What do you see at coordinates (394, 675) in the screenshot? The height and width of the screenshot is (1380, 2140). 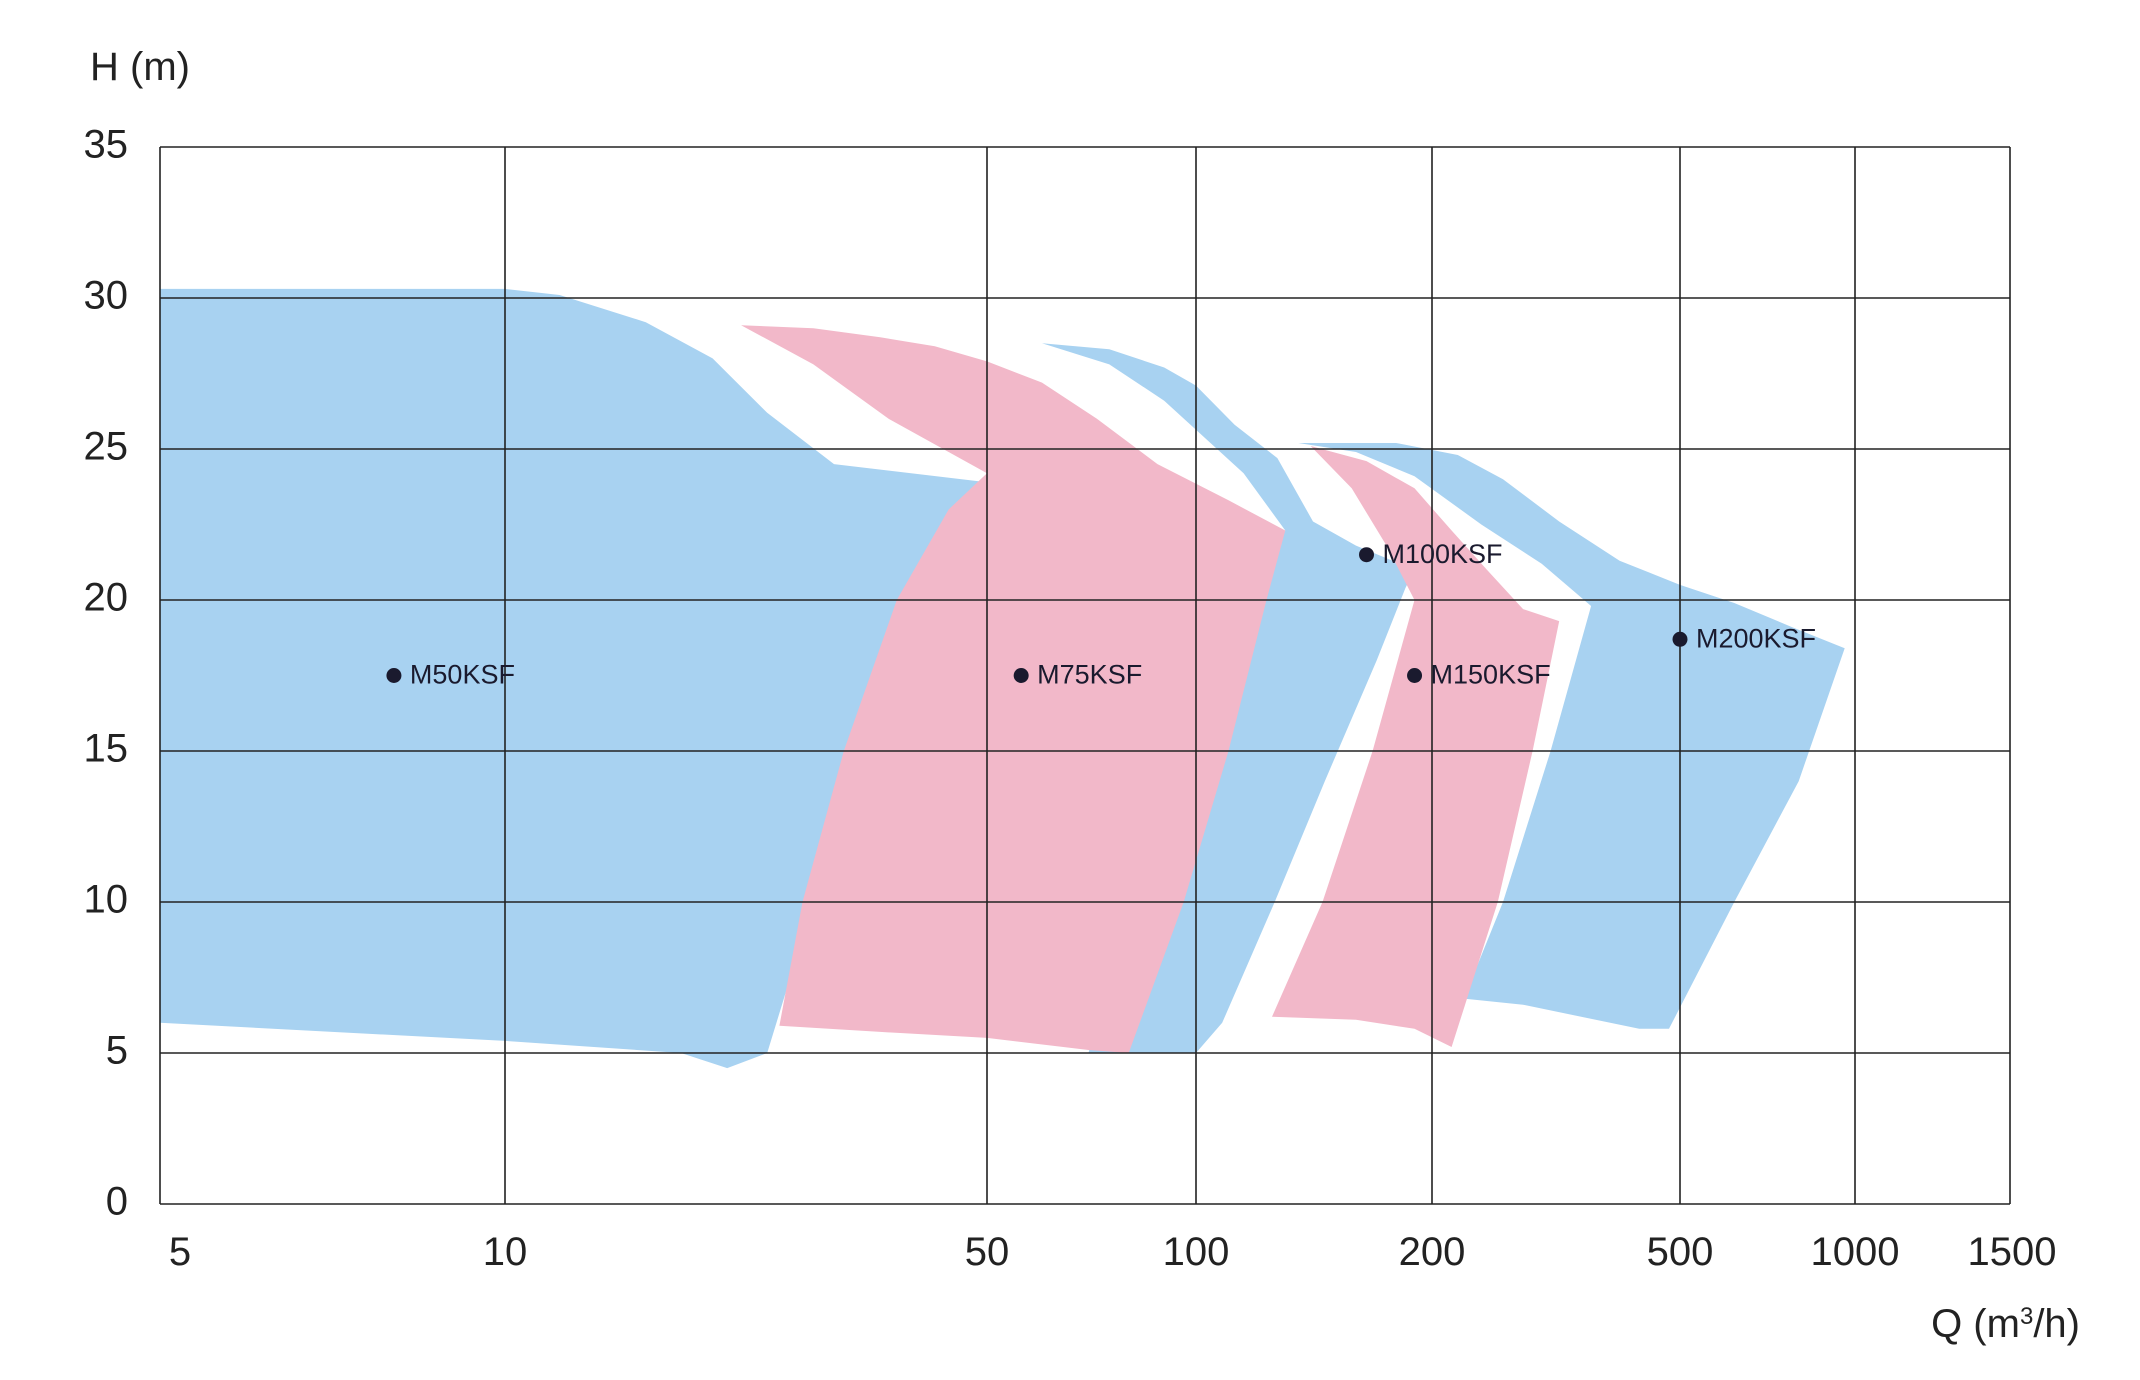 I see `marker-m50ksf` at bounding box center [394, 675].